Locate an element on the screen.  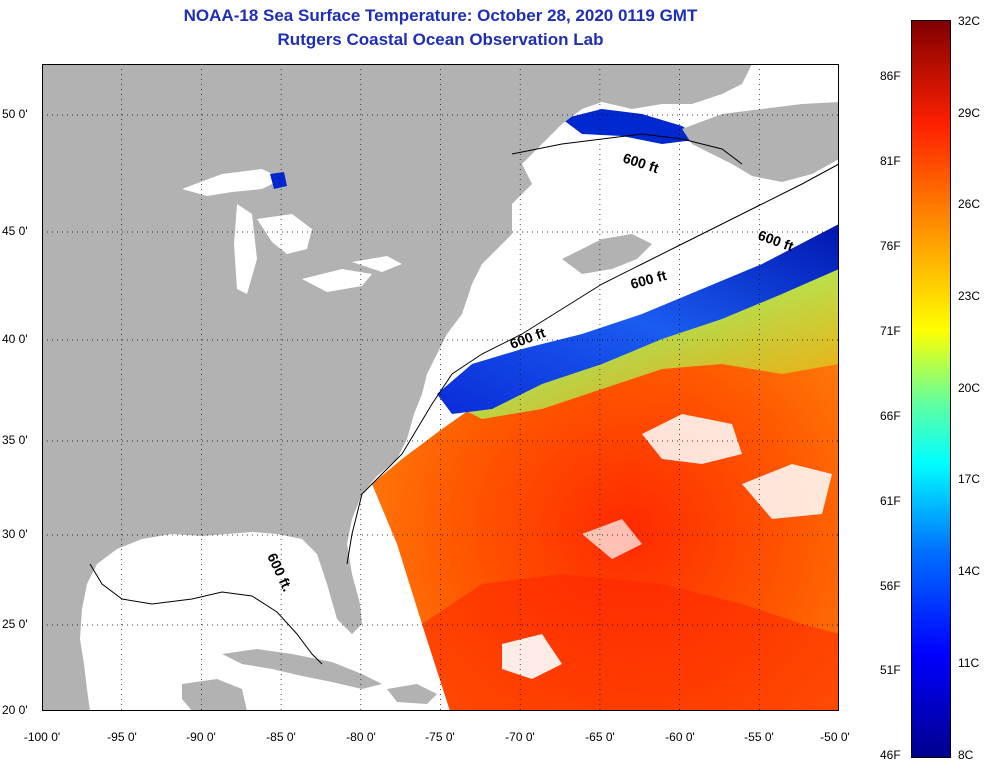
lon-label-100: -100 0' is located at coordinates (42, 737).